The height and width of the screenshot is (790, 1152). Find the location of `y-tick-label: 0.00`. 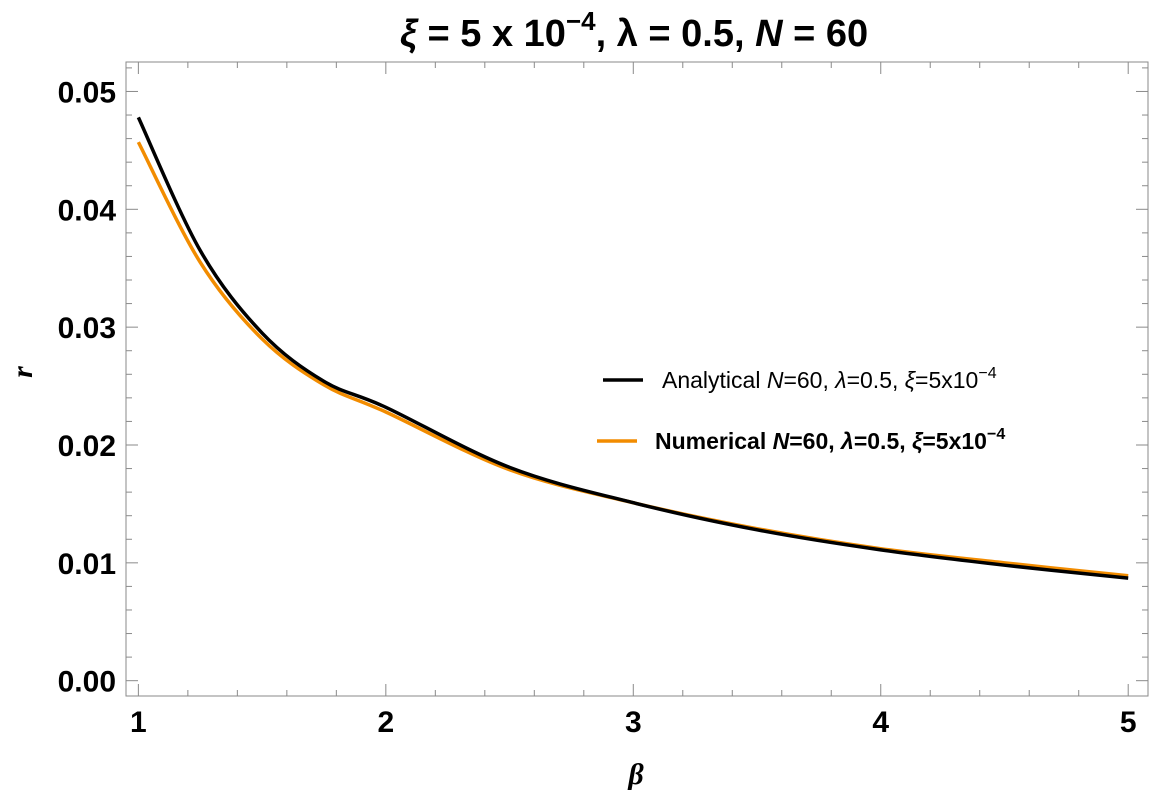

y-tick-label: 0.00 is located at coordinates (87, 682).